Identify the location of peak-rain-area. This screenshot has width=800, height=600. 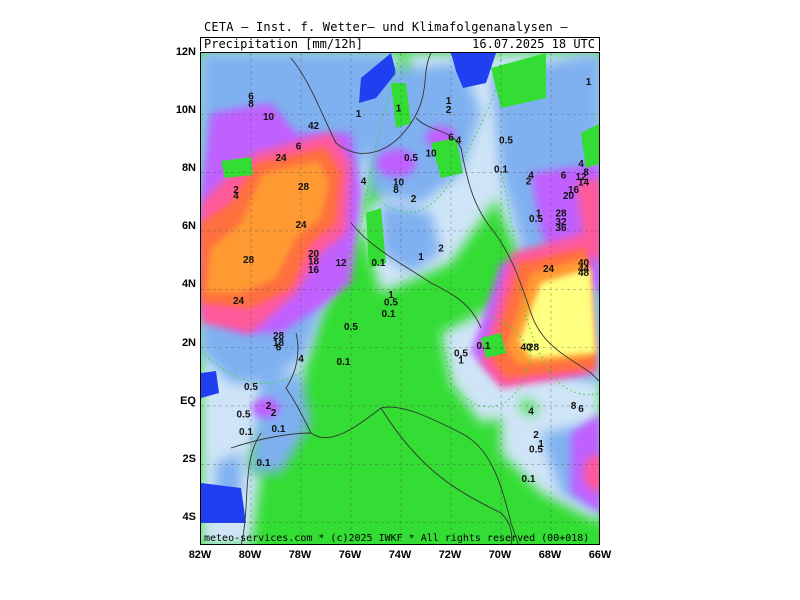
(557, 313).